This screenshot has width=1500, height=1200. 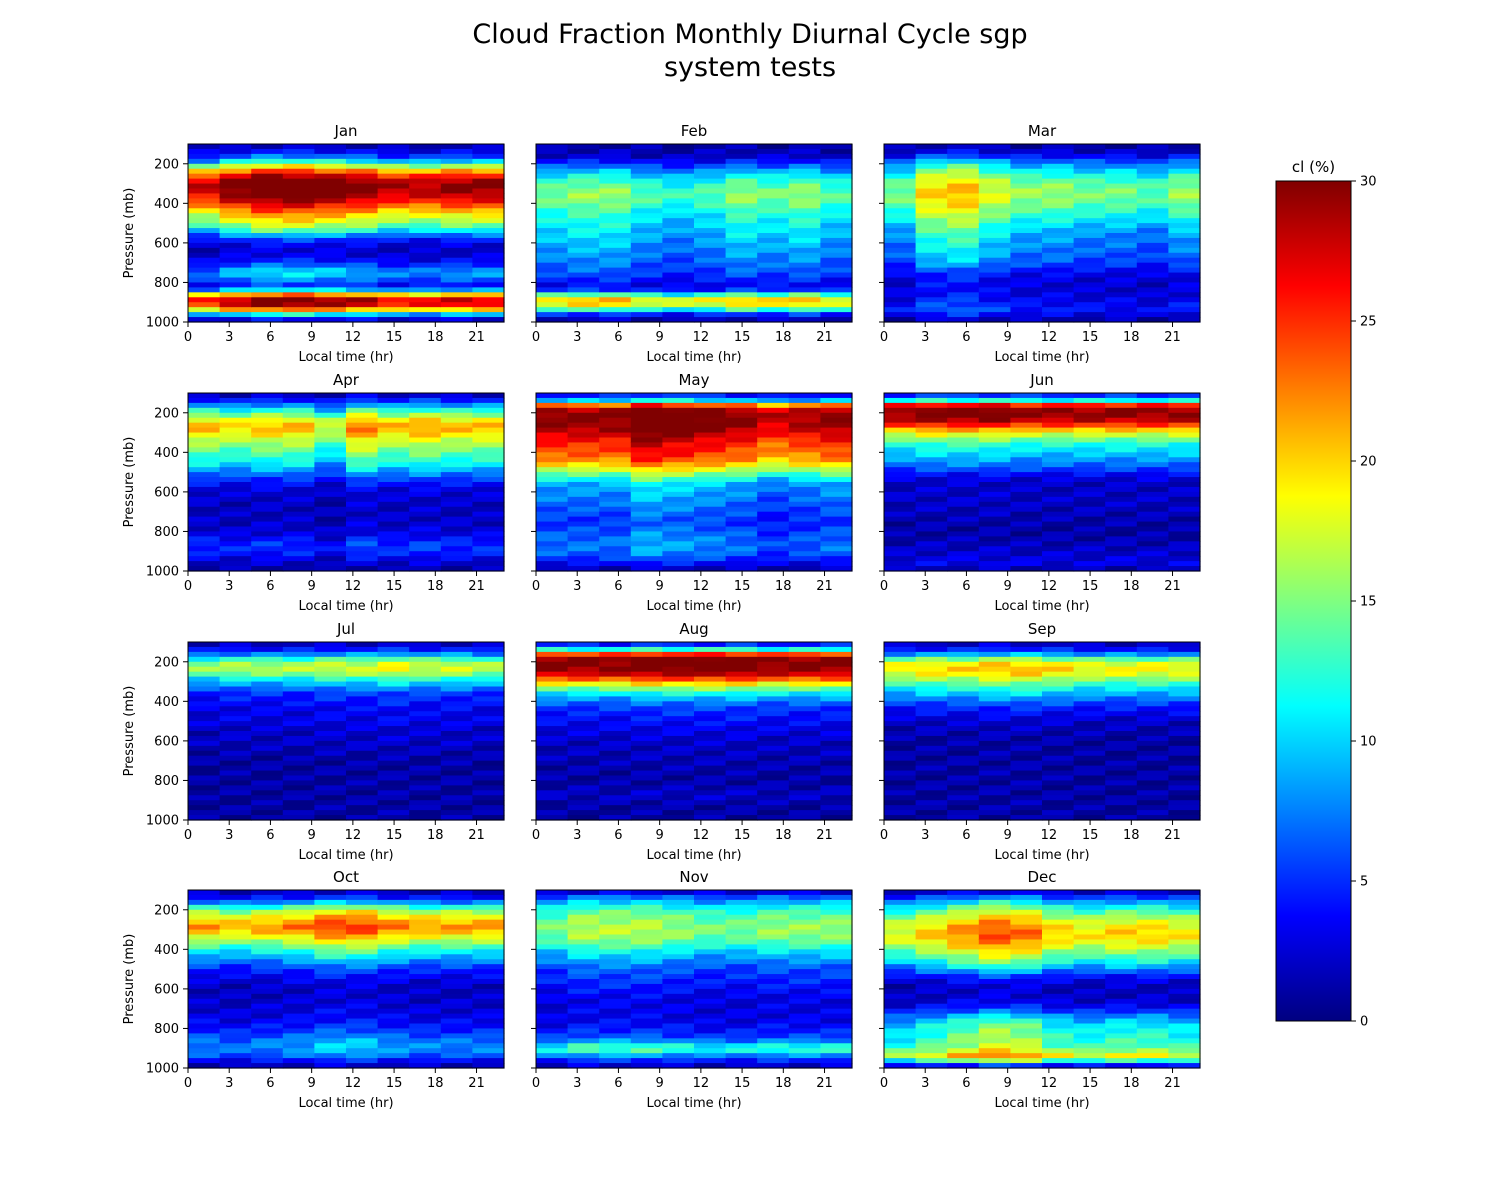 What do you see at coordinates (884, 1083) in the screenshot?
I see `x-tick-label: 0` at bounding box center [884, 1083].